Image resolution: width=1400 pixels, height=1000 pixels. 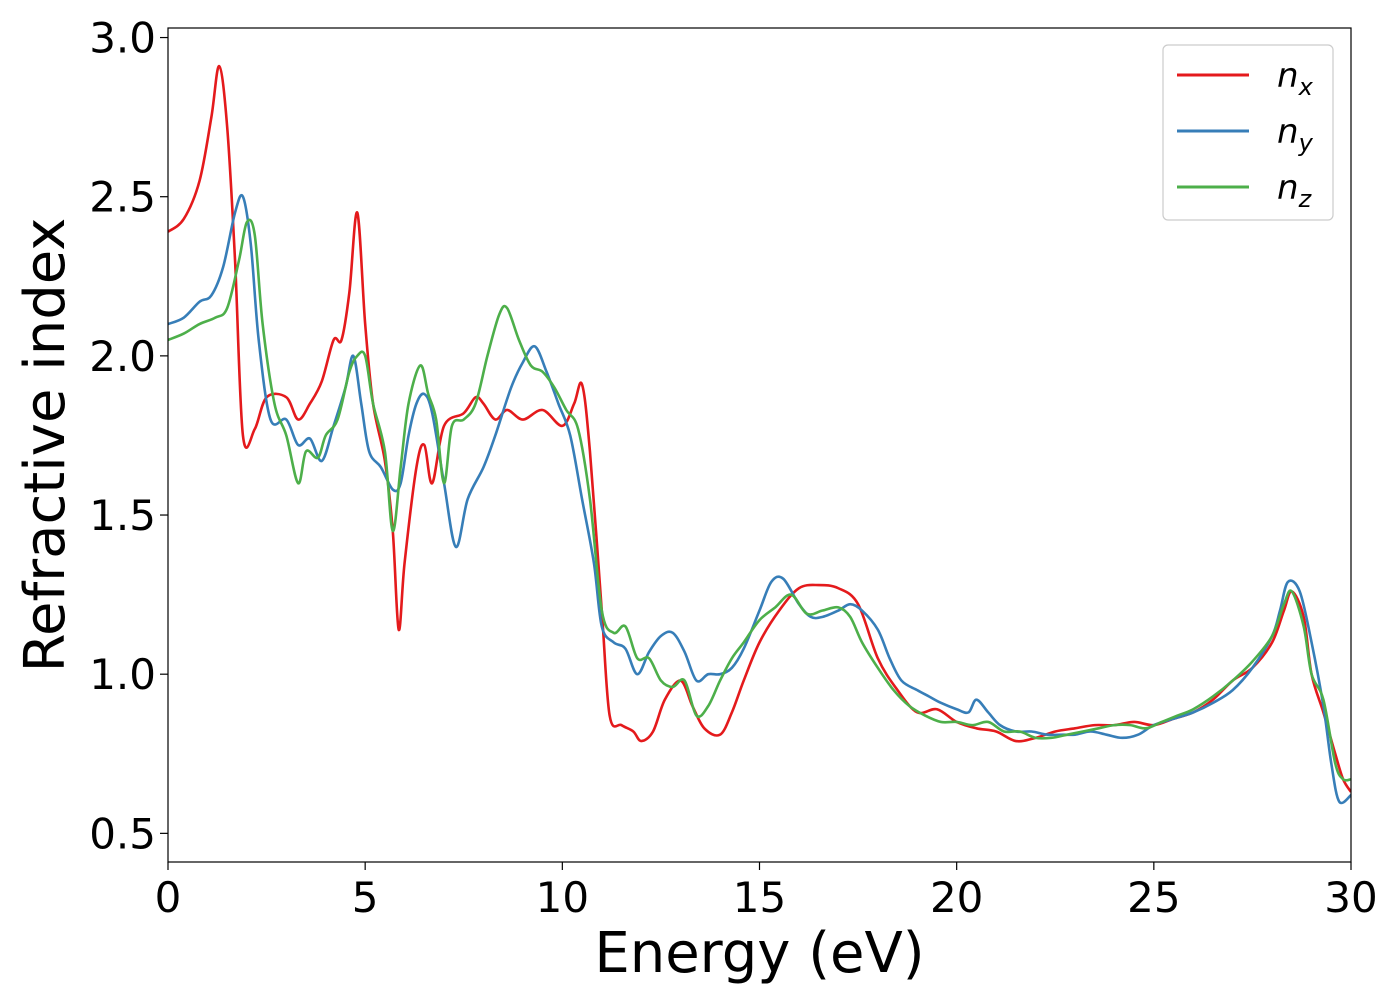 I want to click on y-tick-label: 0.5, so click(x=122, y=833).